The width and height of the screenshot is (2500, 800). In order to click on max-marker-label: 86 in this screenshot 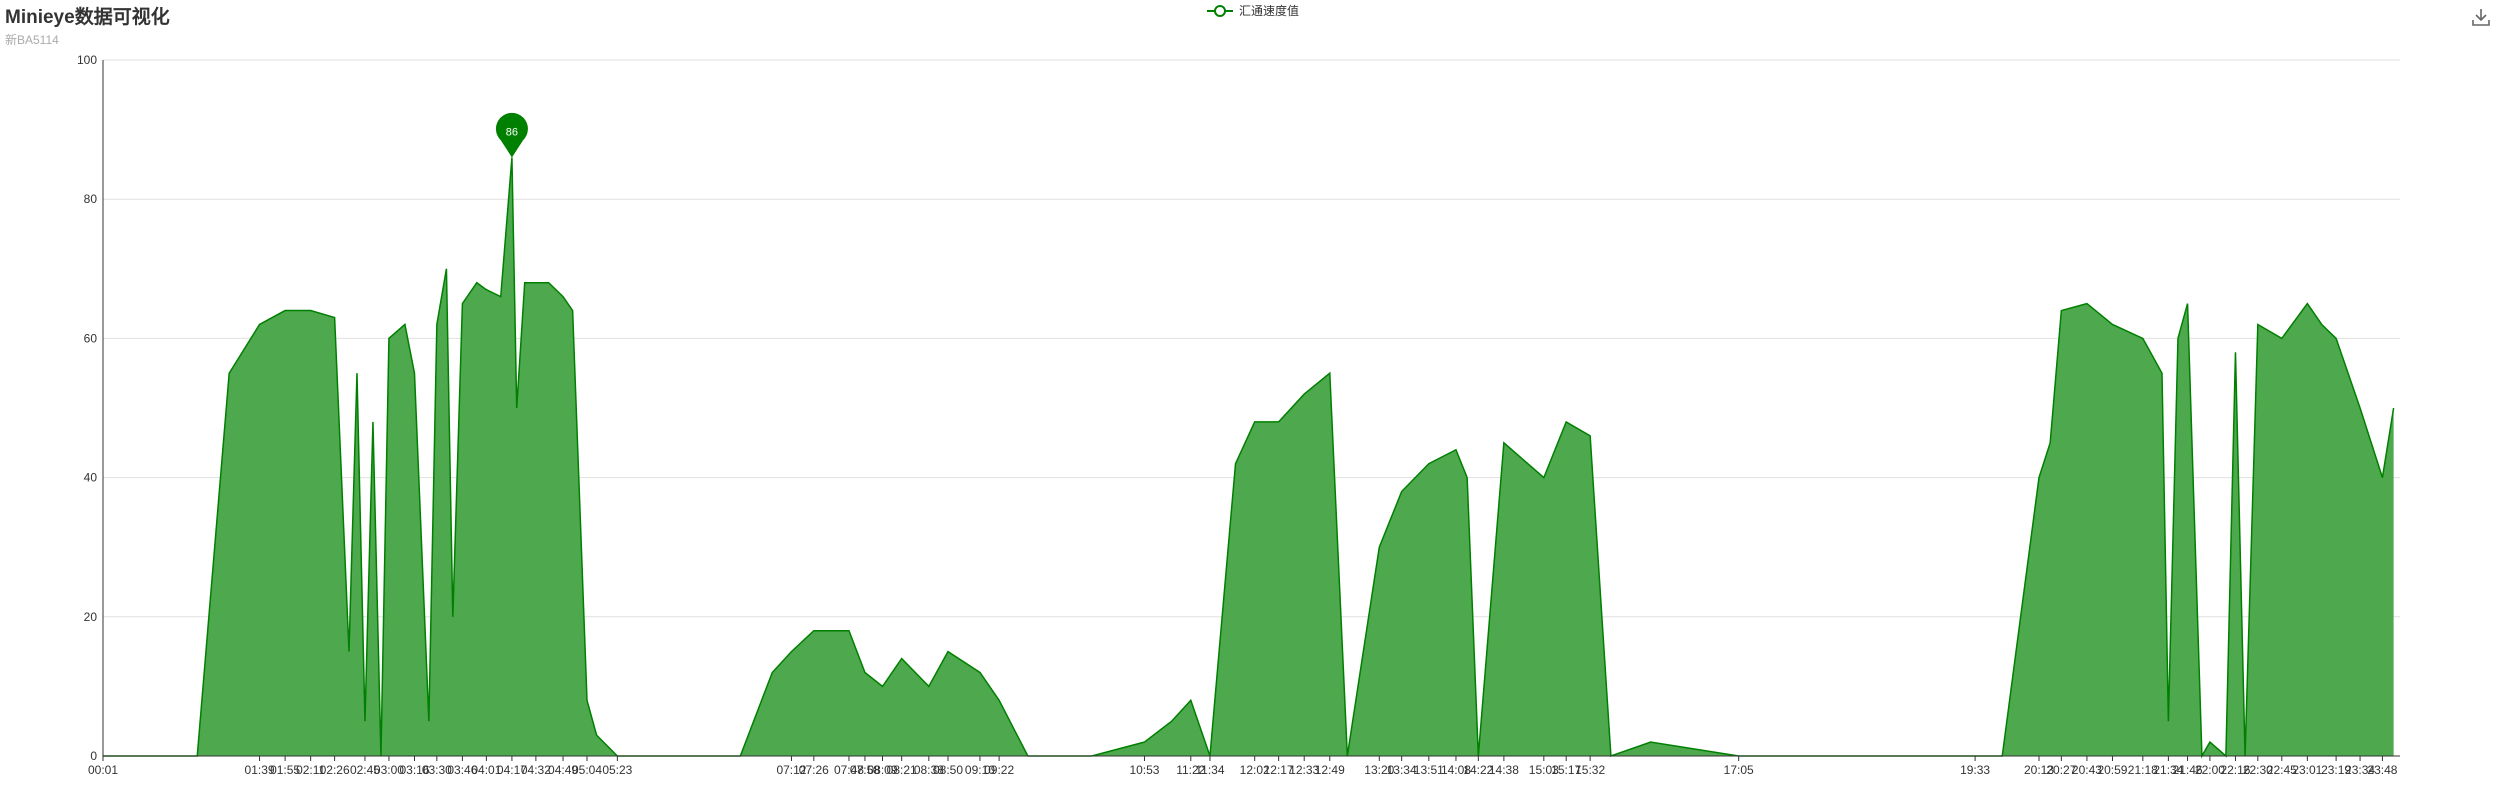, I will do `click(512, 132)`.